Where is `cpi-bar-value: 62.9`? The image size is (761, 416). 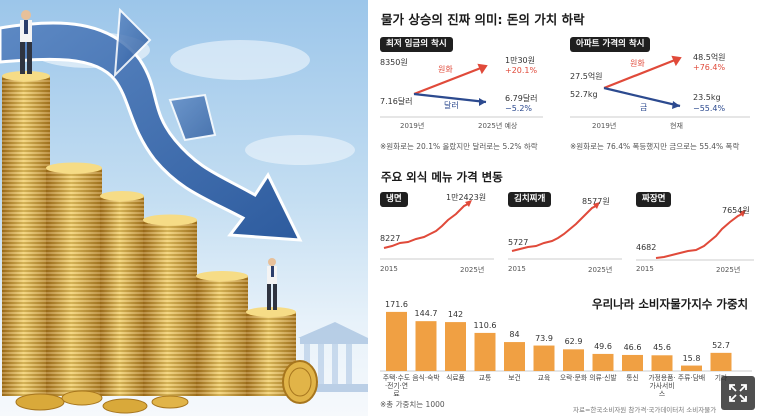
cpi-bar-value: 62.9 is located at coordinates (573, 342).